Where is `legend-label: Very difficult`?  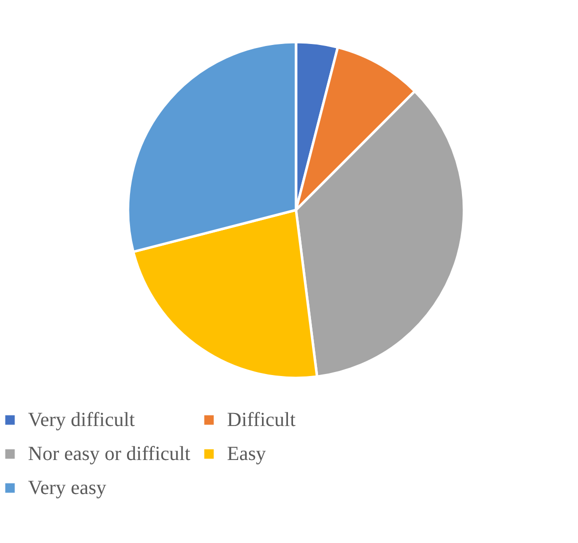
legend-label: Very difficult is located at coordinates (82, 420).